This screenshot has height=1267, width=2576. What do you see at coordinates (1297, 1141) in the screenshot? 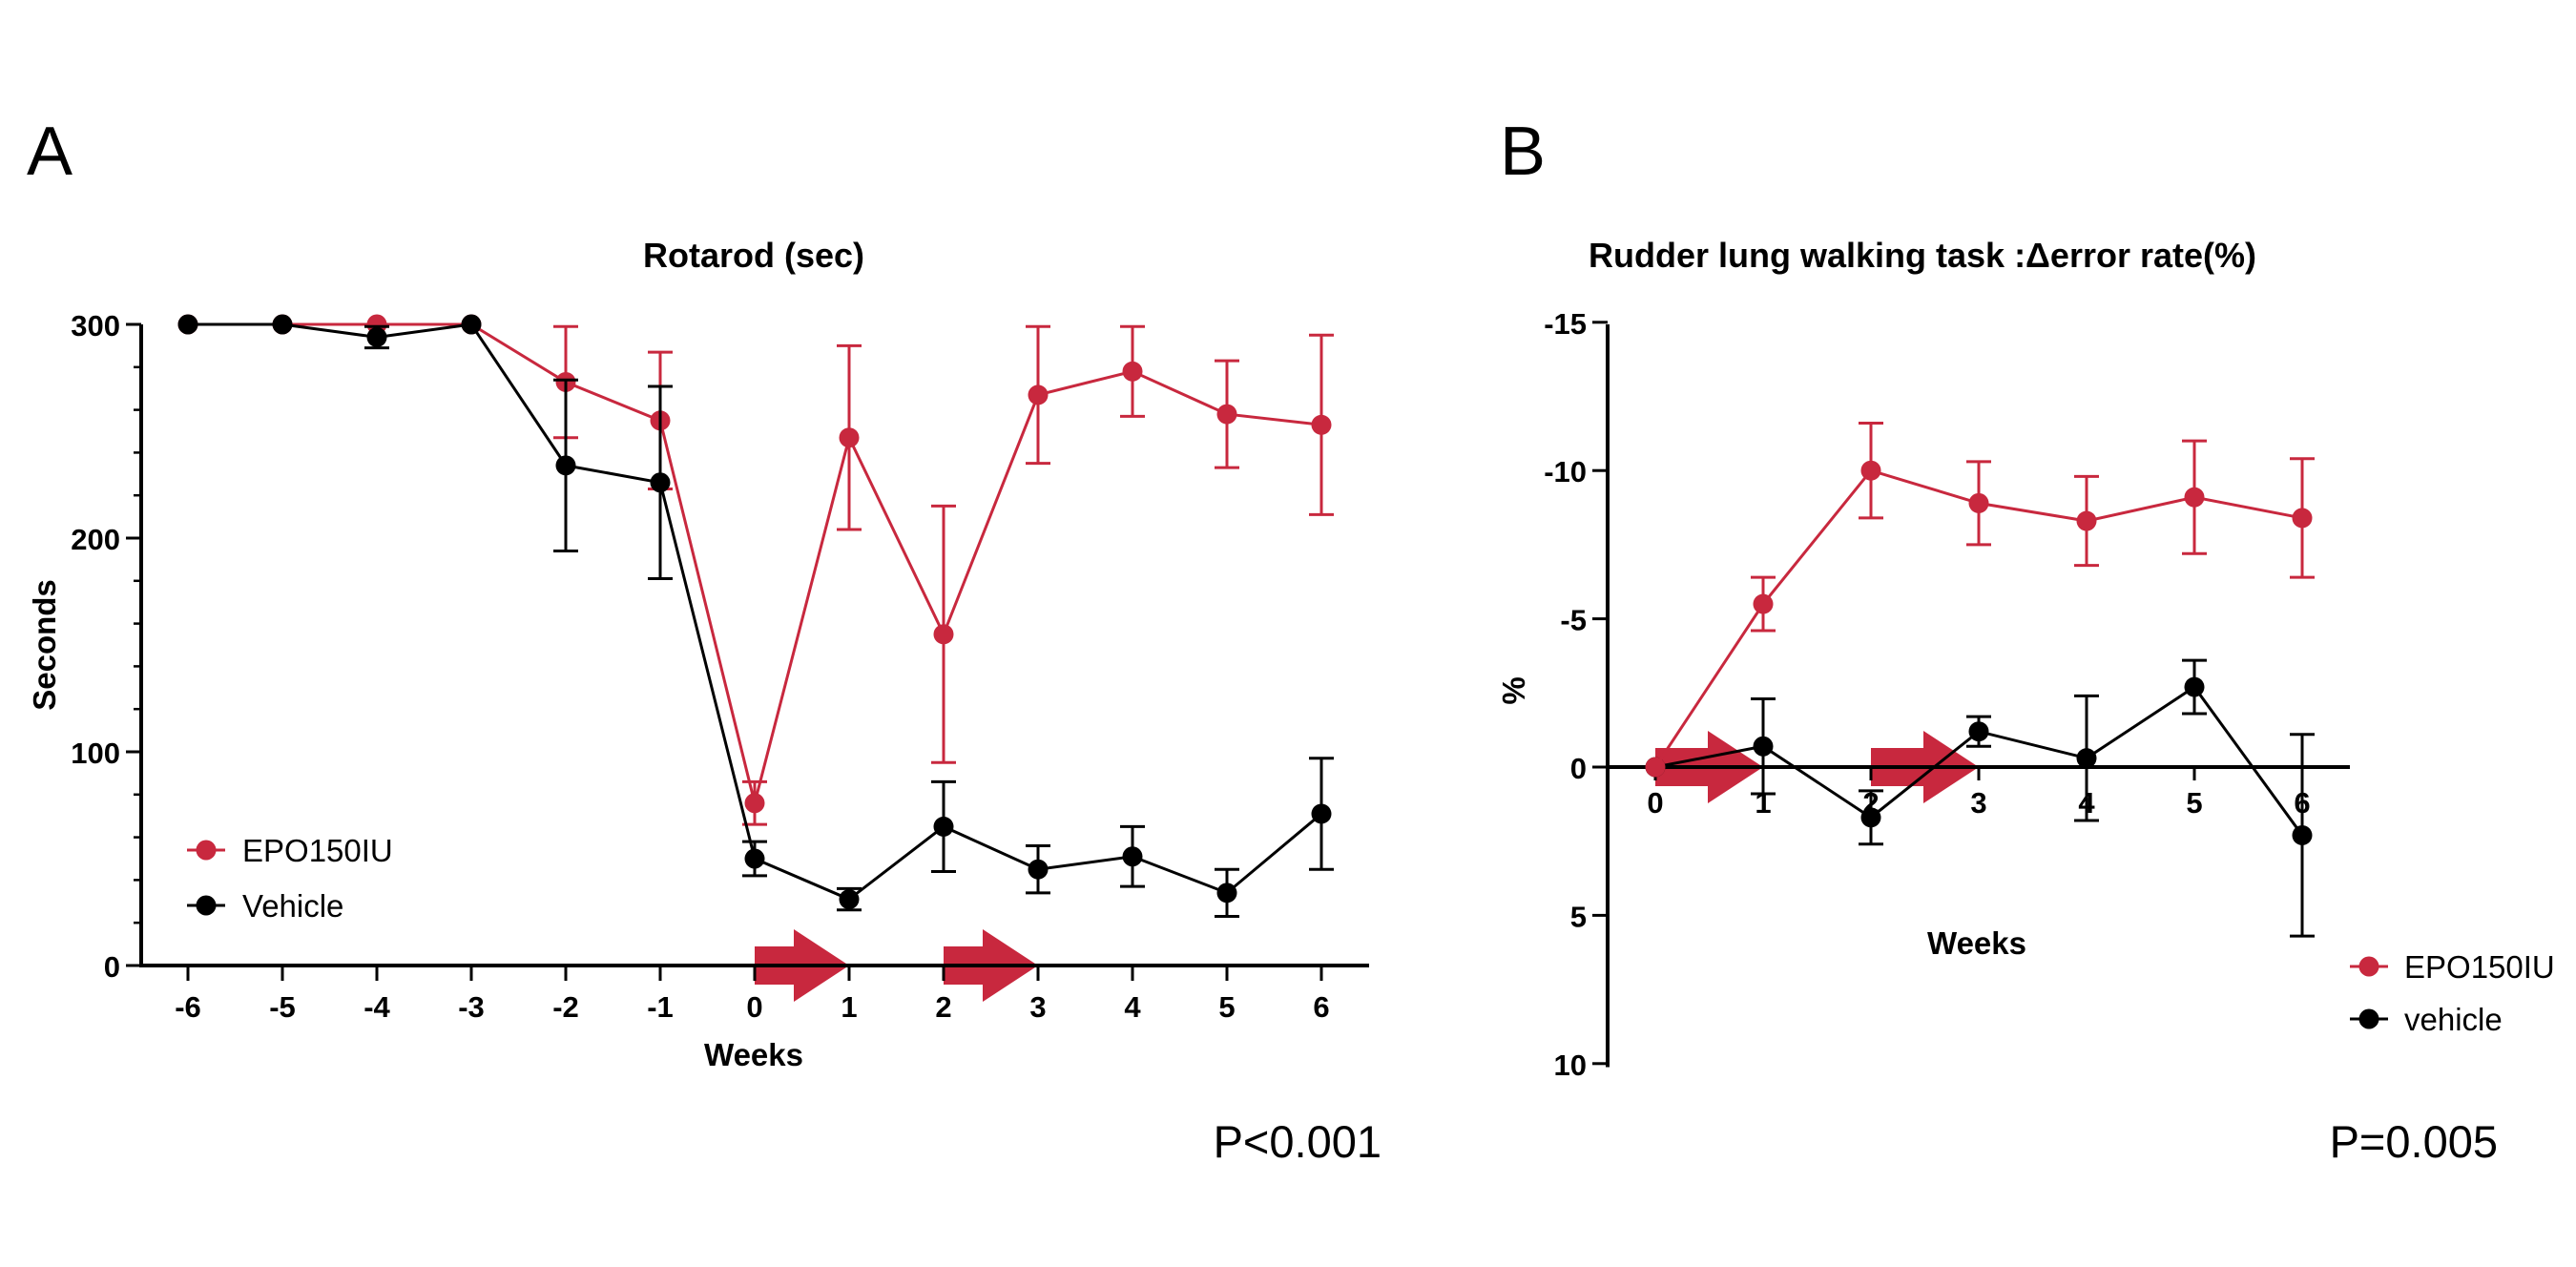
I see `p-value-annotation: P<0.001` at bounding box center [1297, 1141].